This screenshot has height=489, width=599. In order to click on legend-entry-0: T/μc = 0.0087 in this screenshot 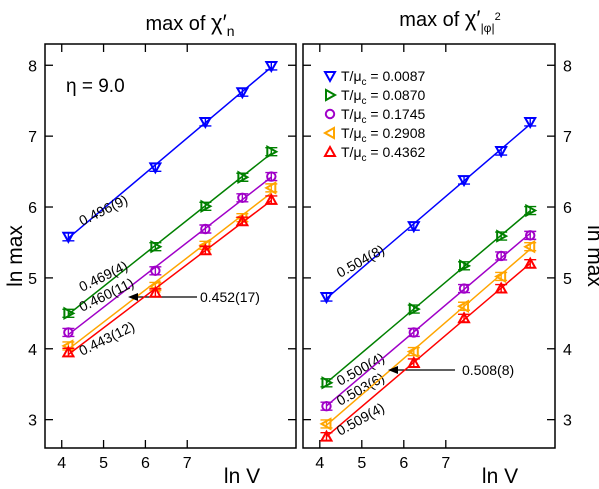, I will do `click(374, 78)`.